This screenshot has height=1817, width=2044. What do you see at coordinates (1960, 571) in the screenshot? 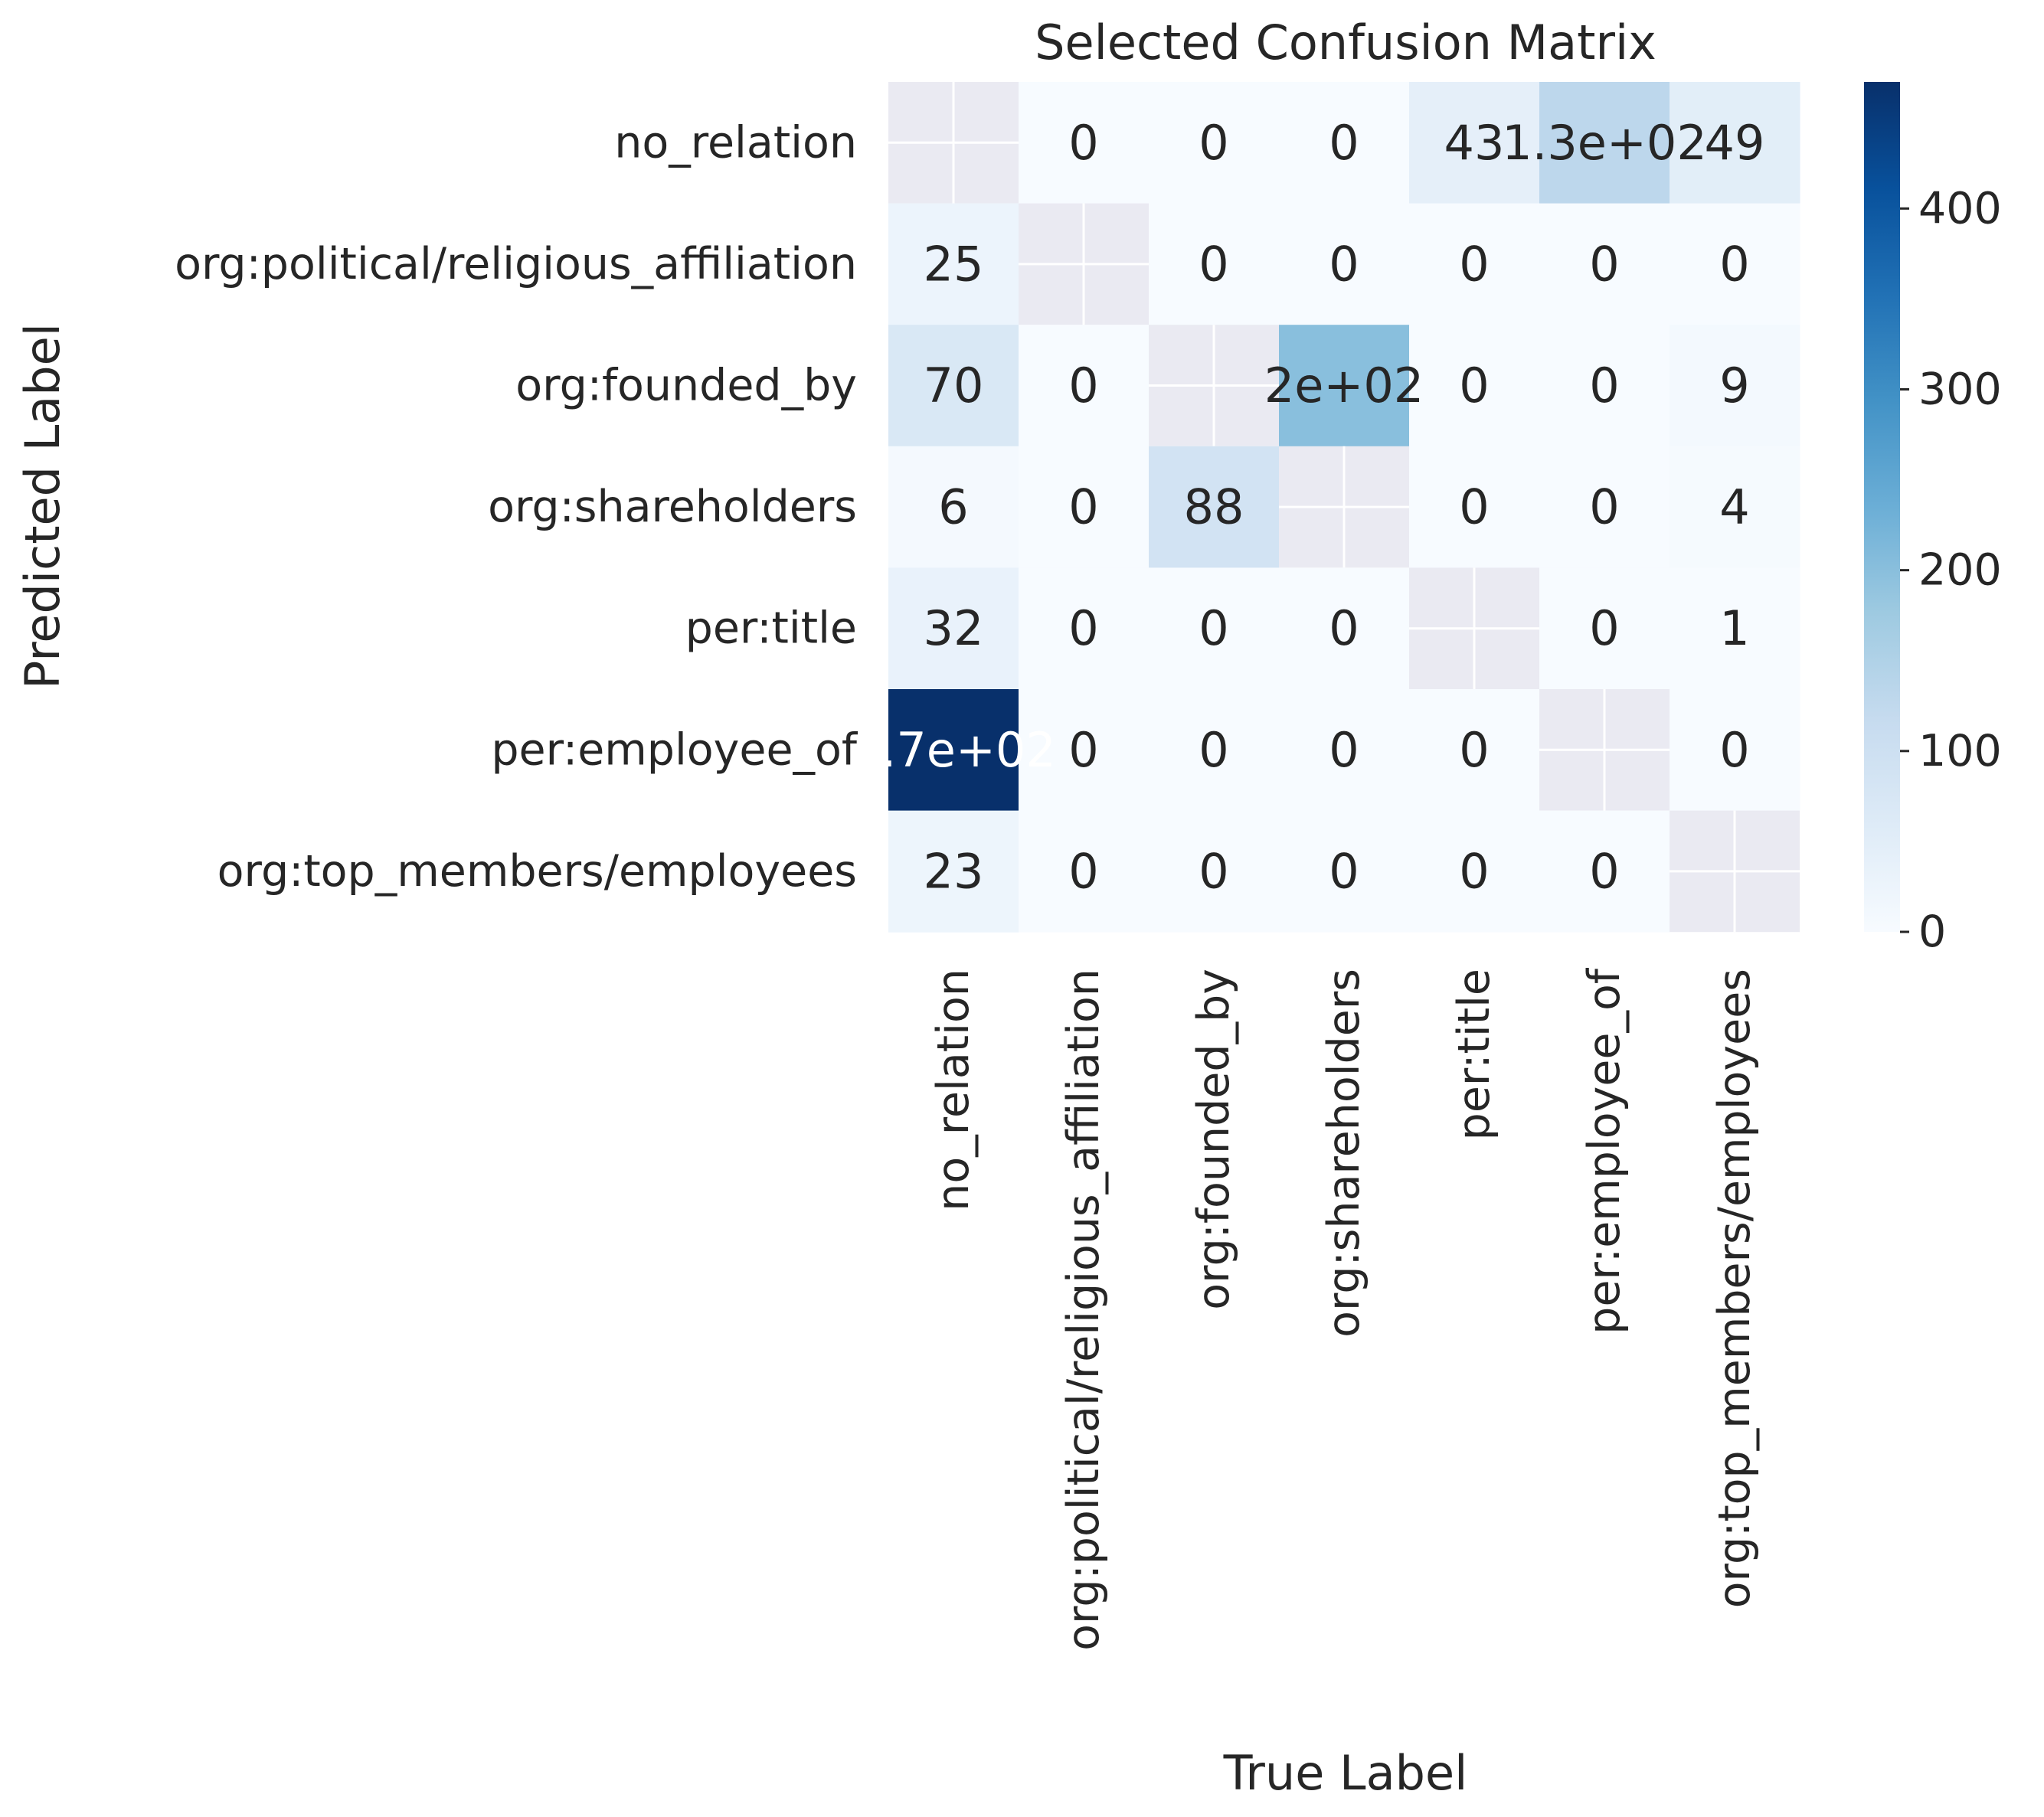
I see `colorbar-tick-label: 200` at bounding box center [1960, 571].